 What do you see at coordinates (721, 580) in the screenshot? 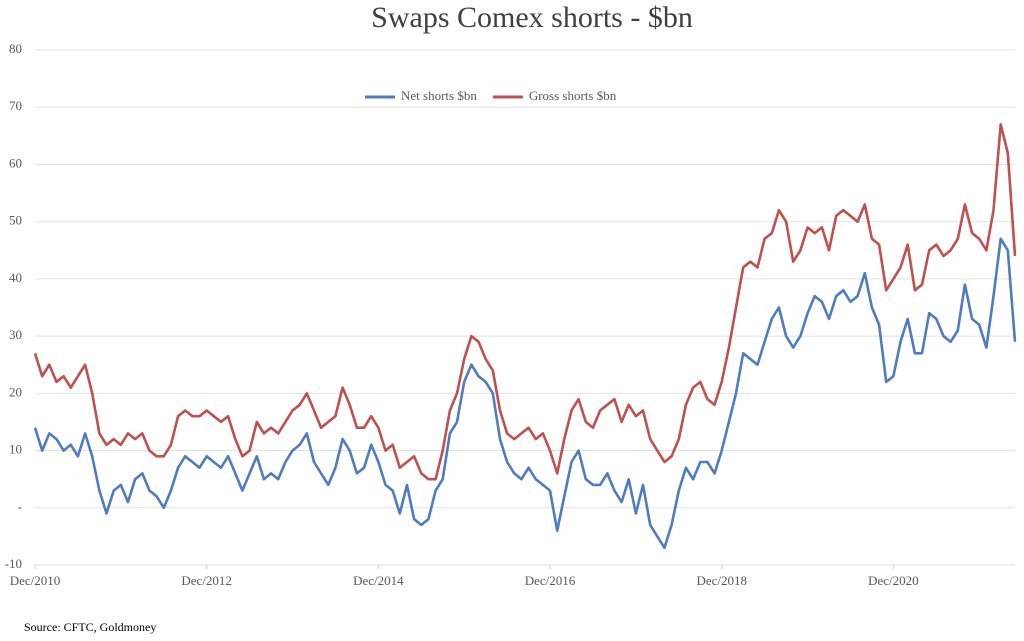
I see `x-tick-label: Dec/2018` at bounding box center [721, 580].